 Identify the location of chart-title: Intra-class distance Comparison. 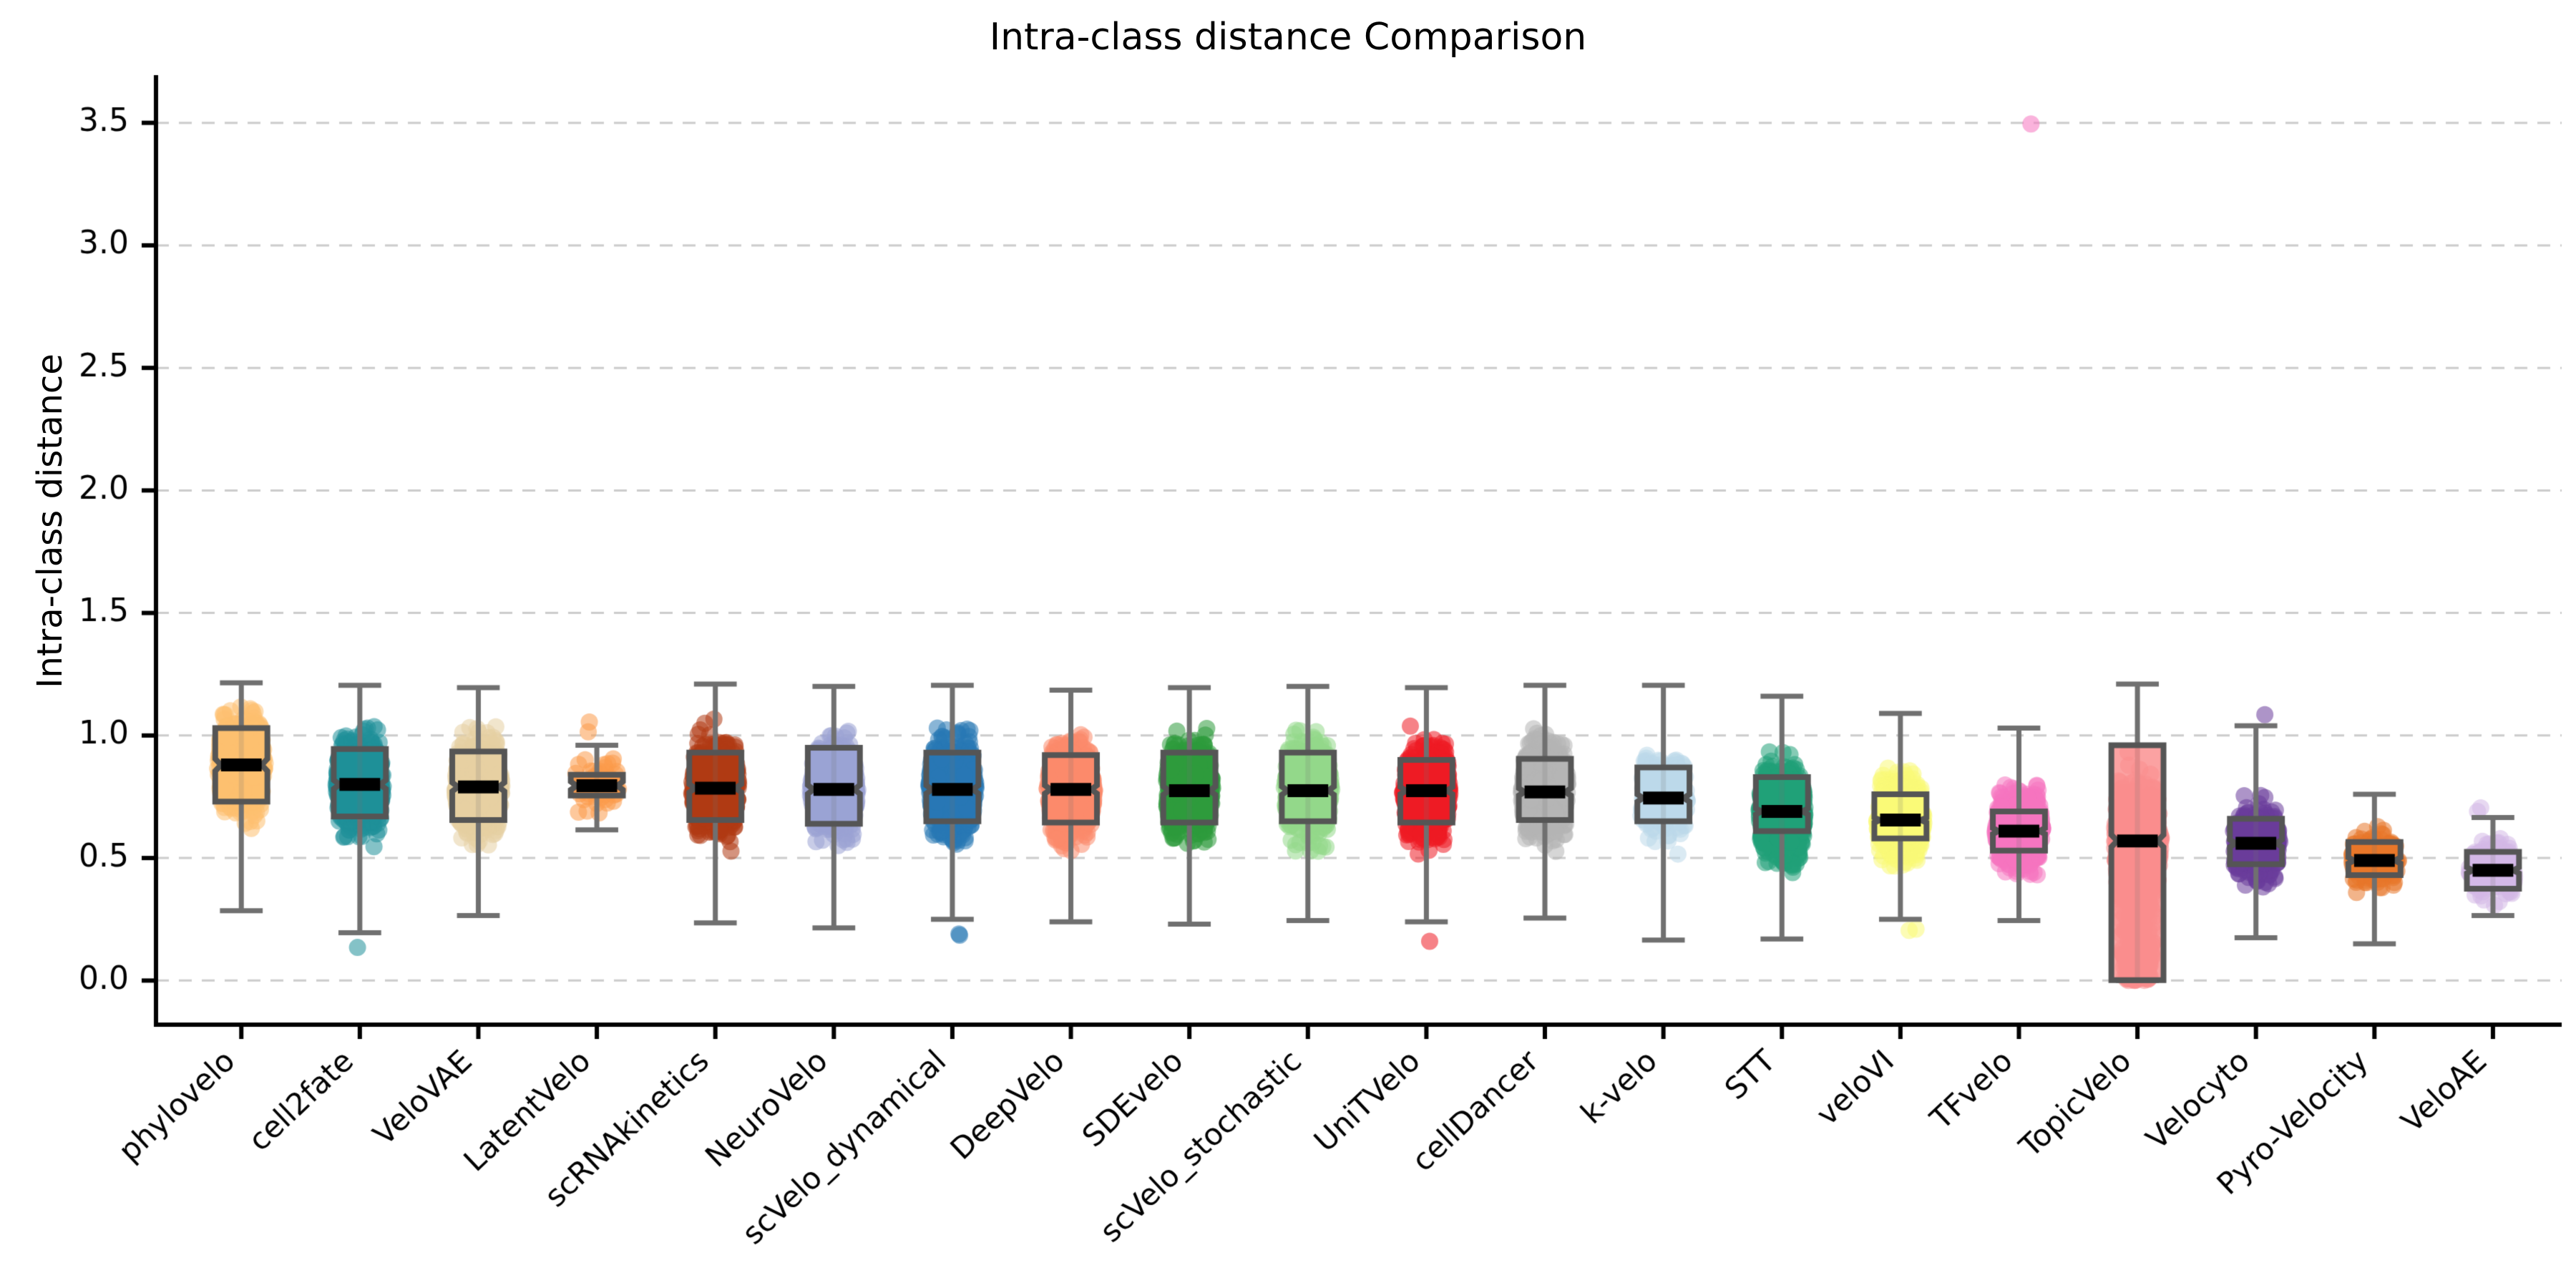
(1288, 37).